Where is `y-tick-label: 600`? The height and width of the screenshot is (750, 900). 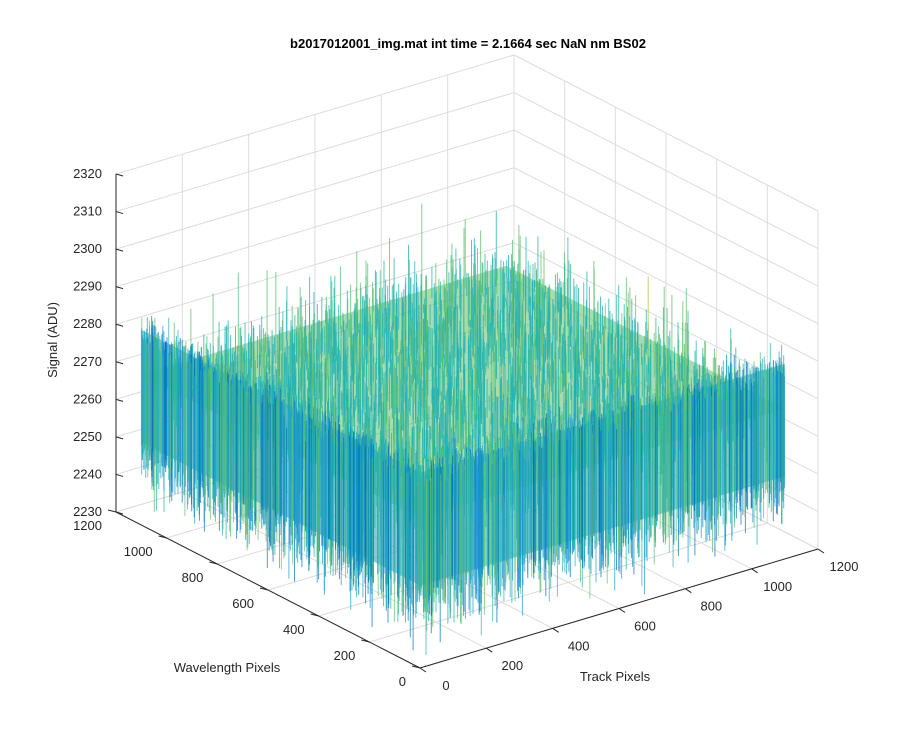 y-tick-label: 600 is located at coordinates (243, 603).